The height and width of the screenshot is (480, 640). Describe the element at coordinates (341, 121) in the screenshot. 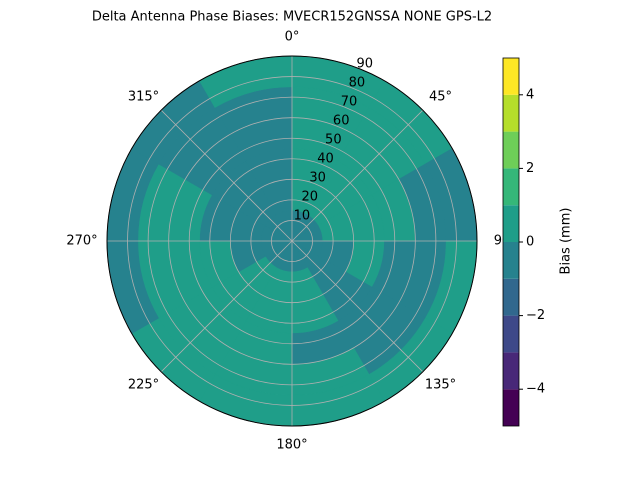

I see `r-tick-label: 60` at that location.